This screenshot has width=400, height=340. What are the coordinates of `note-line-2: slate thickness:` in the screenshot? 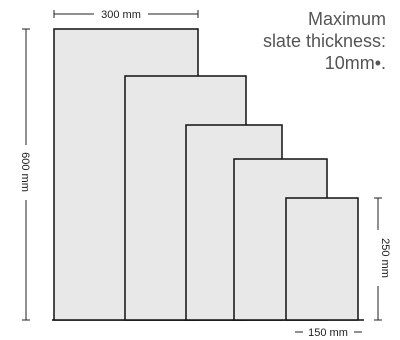 It's located at (324, 41).